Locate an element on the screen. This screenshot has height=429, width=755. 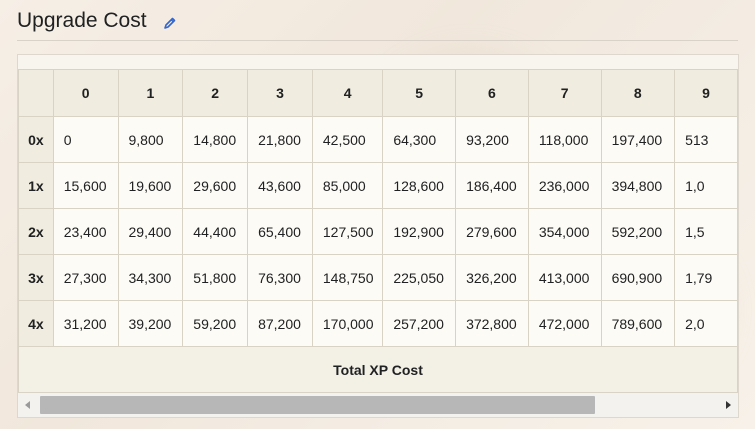
horizontal-scrollbar is located at coordinates (378, 405).